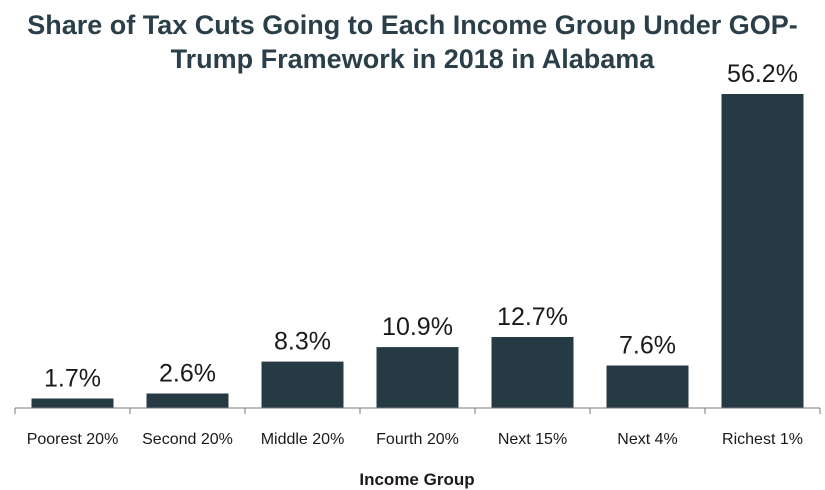  Describe the element at coordinates (762, 439) in the screenshot. I see `x-tick-label-richest-1: Richest 1%` at that location.